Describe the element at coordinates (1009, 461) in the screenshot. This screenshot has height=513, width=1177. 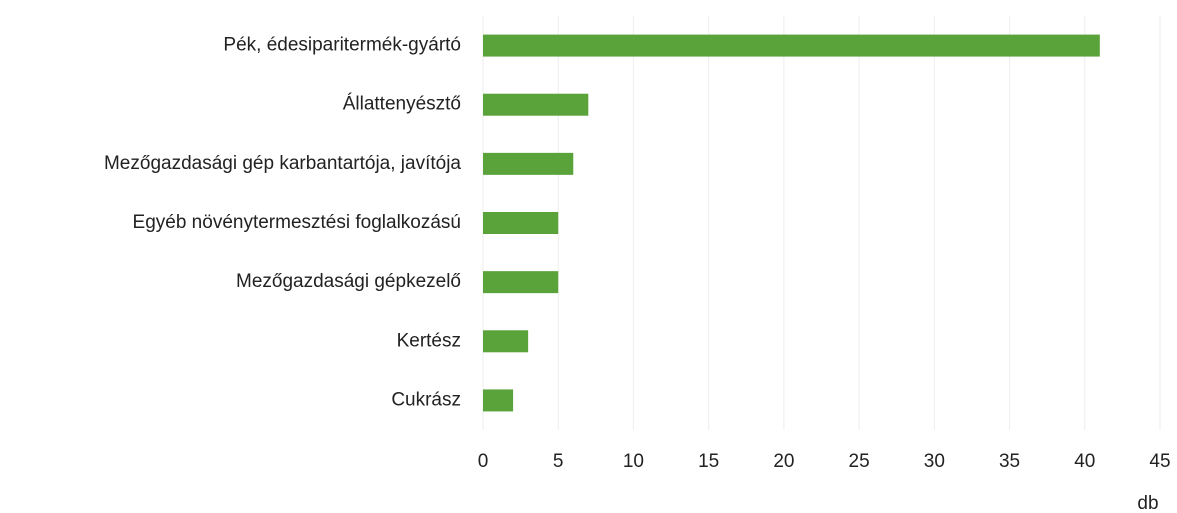
I see `x-tick-label: 35` at that location.